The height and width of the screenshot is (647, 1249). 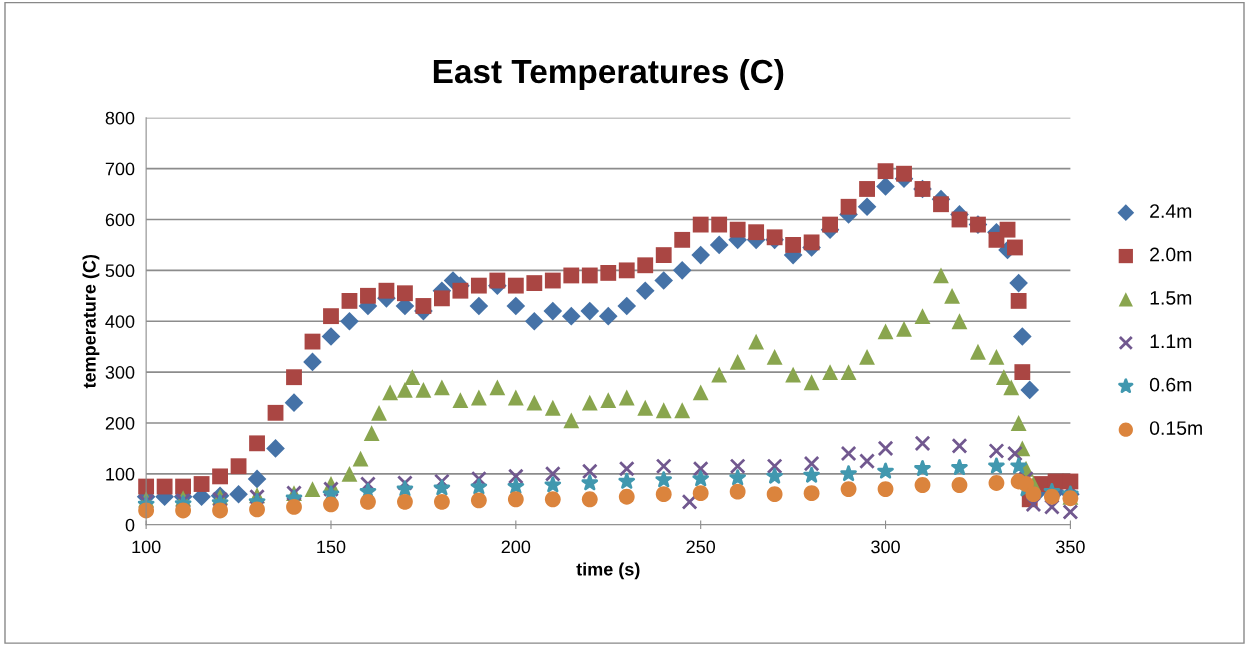 I want to click on y-tick-label: 500, so click(x=120, y=271).